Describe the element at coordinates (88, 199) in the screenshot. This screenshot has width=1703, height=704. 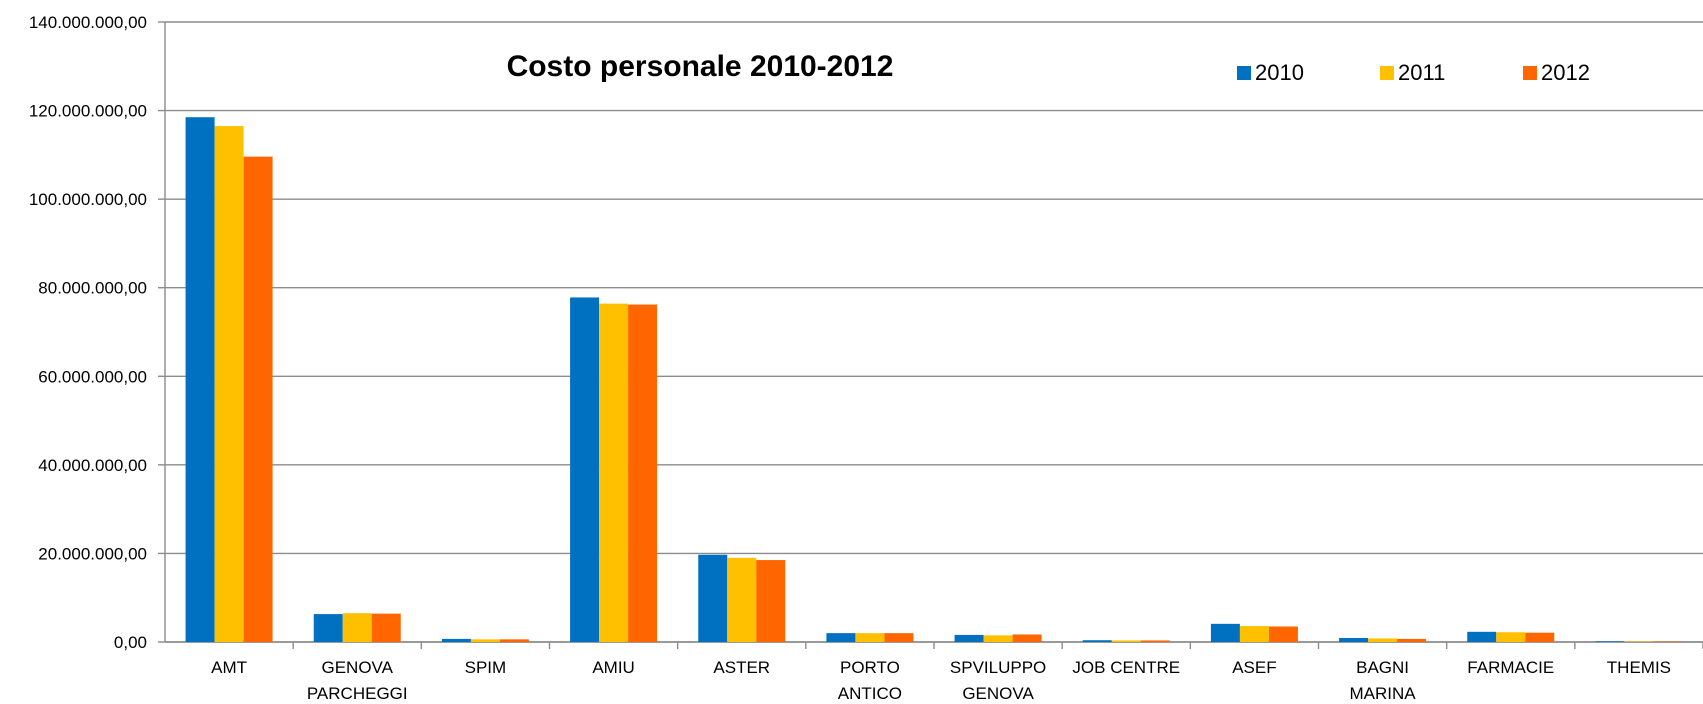
I see `y-tick-label: 100.000.000,00` at that location.